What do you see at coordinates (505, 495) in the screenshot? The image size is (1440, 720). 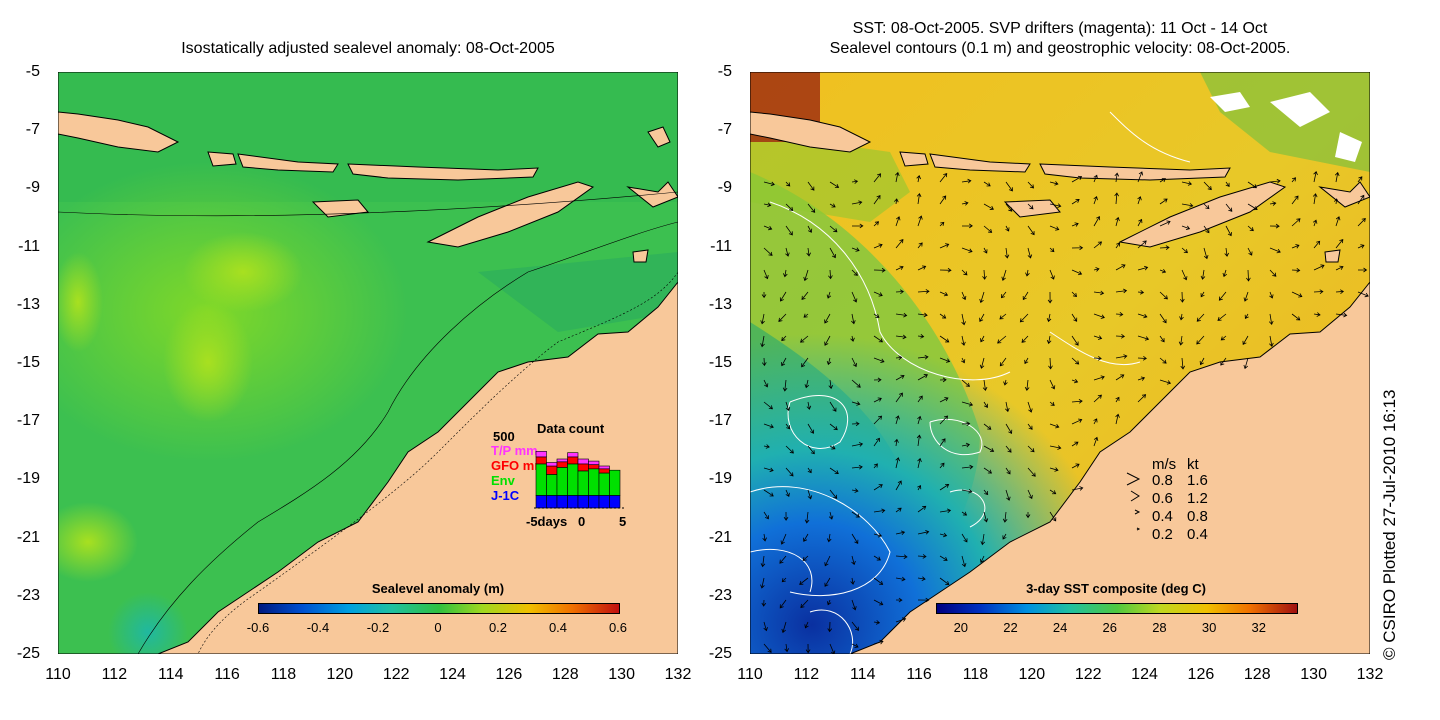 I see `legend-j1c: J-1C` at bounding box center [505, 495].